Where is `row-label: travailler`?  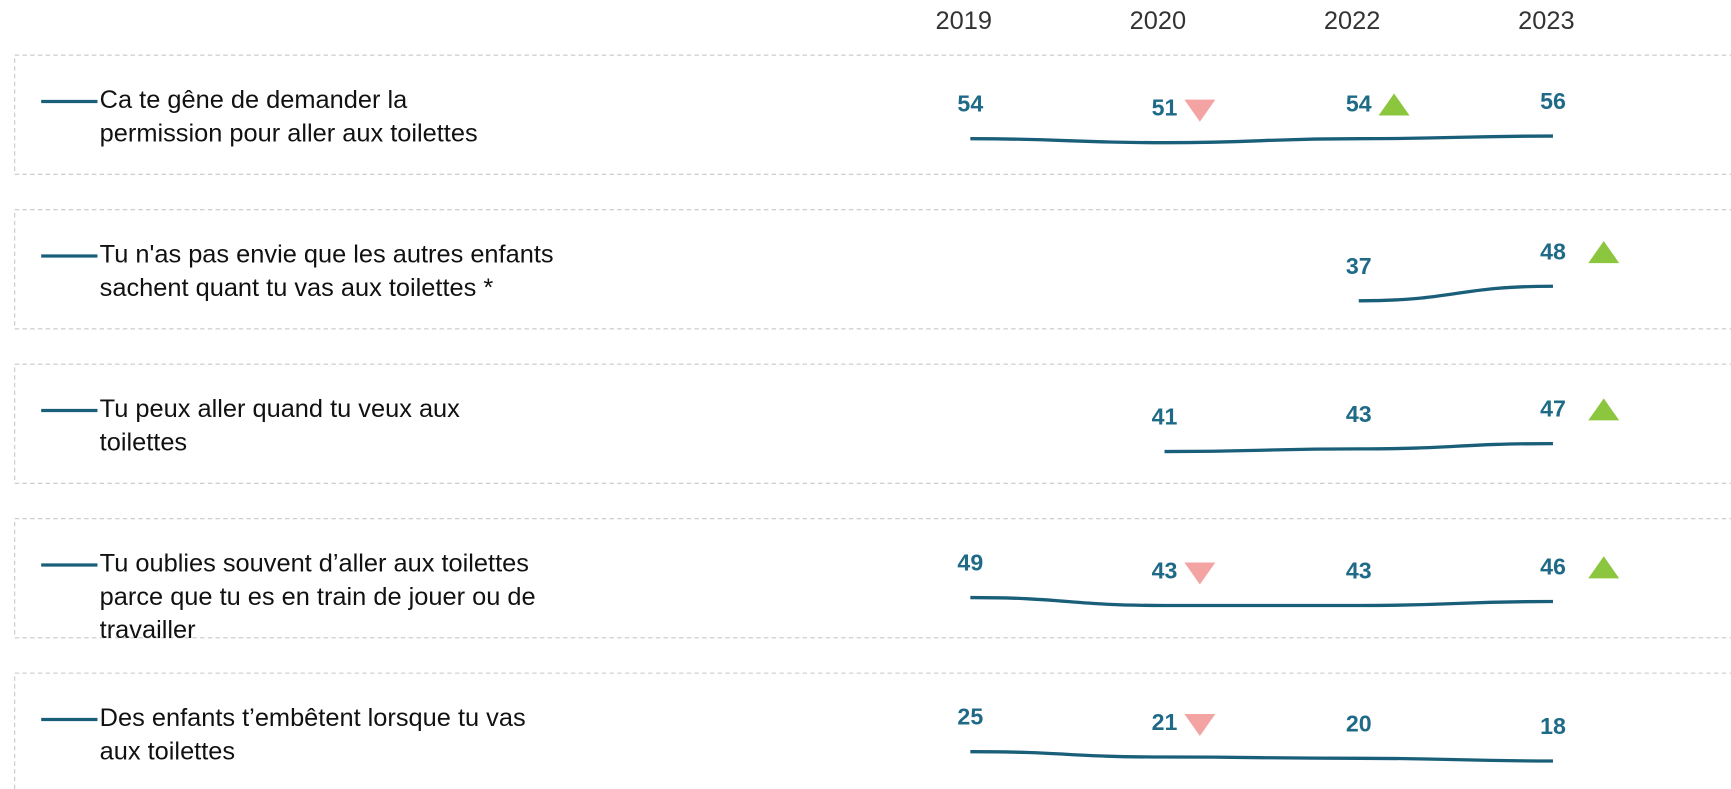 row-label: travailler is located at coordinates (148, 630).